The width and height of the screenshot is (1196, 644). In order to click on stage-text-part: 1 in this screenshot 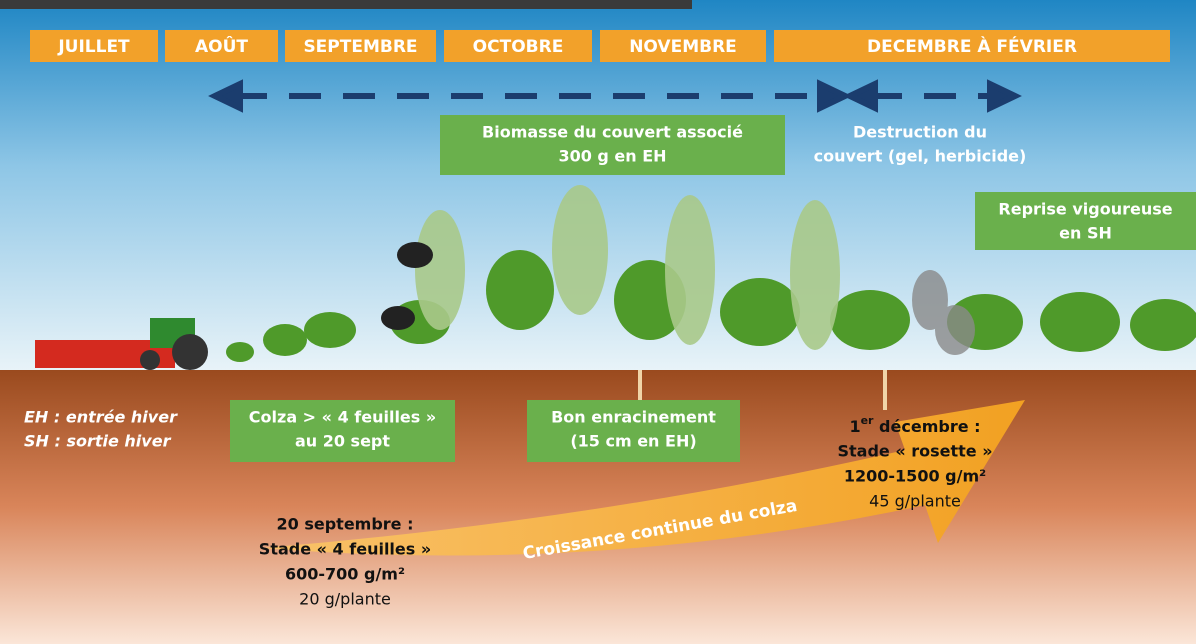, I will do `click(854, 426)`.